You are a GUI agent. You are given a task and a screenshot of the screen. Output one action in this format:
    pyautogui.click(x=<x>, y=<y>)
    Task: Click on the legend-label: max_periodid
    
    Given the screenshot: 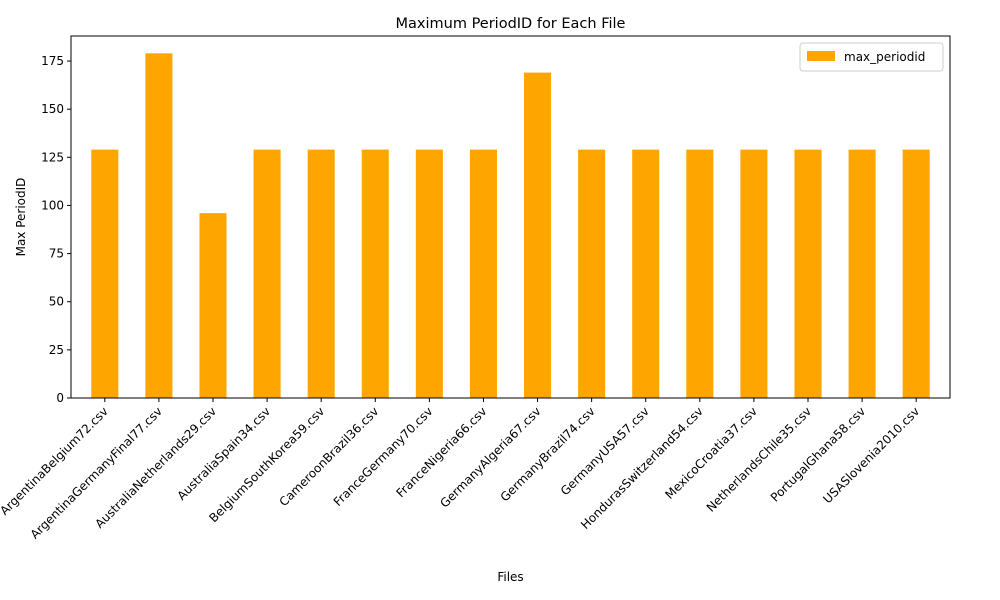 What is the action you would take?
    pyautogui.click(x=884, y=57)
    